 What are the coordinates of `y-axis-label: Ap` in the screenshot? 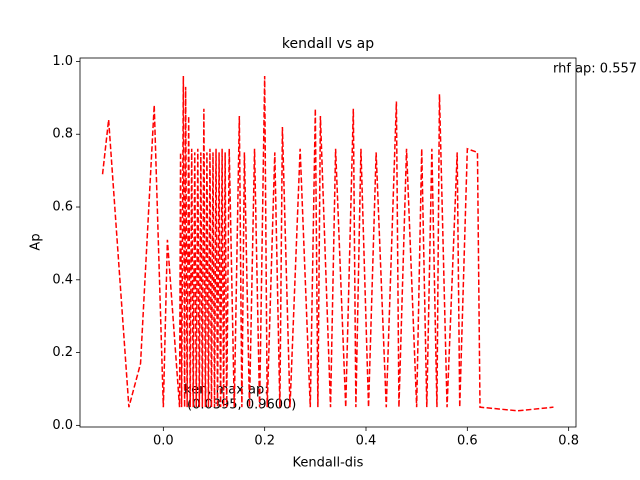 It's located at (36, 241).